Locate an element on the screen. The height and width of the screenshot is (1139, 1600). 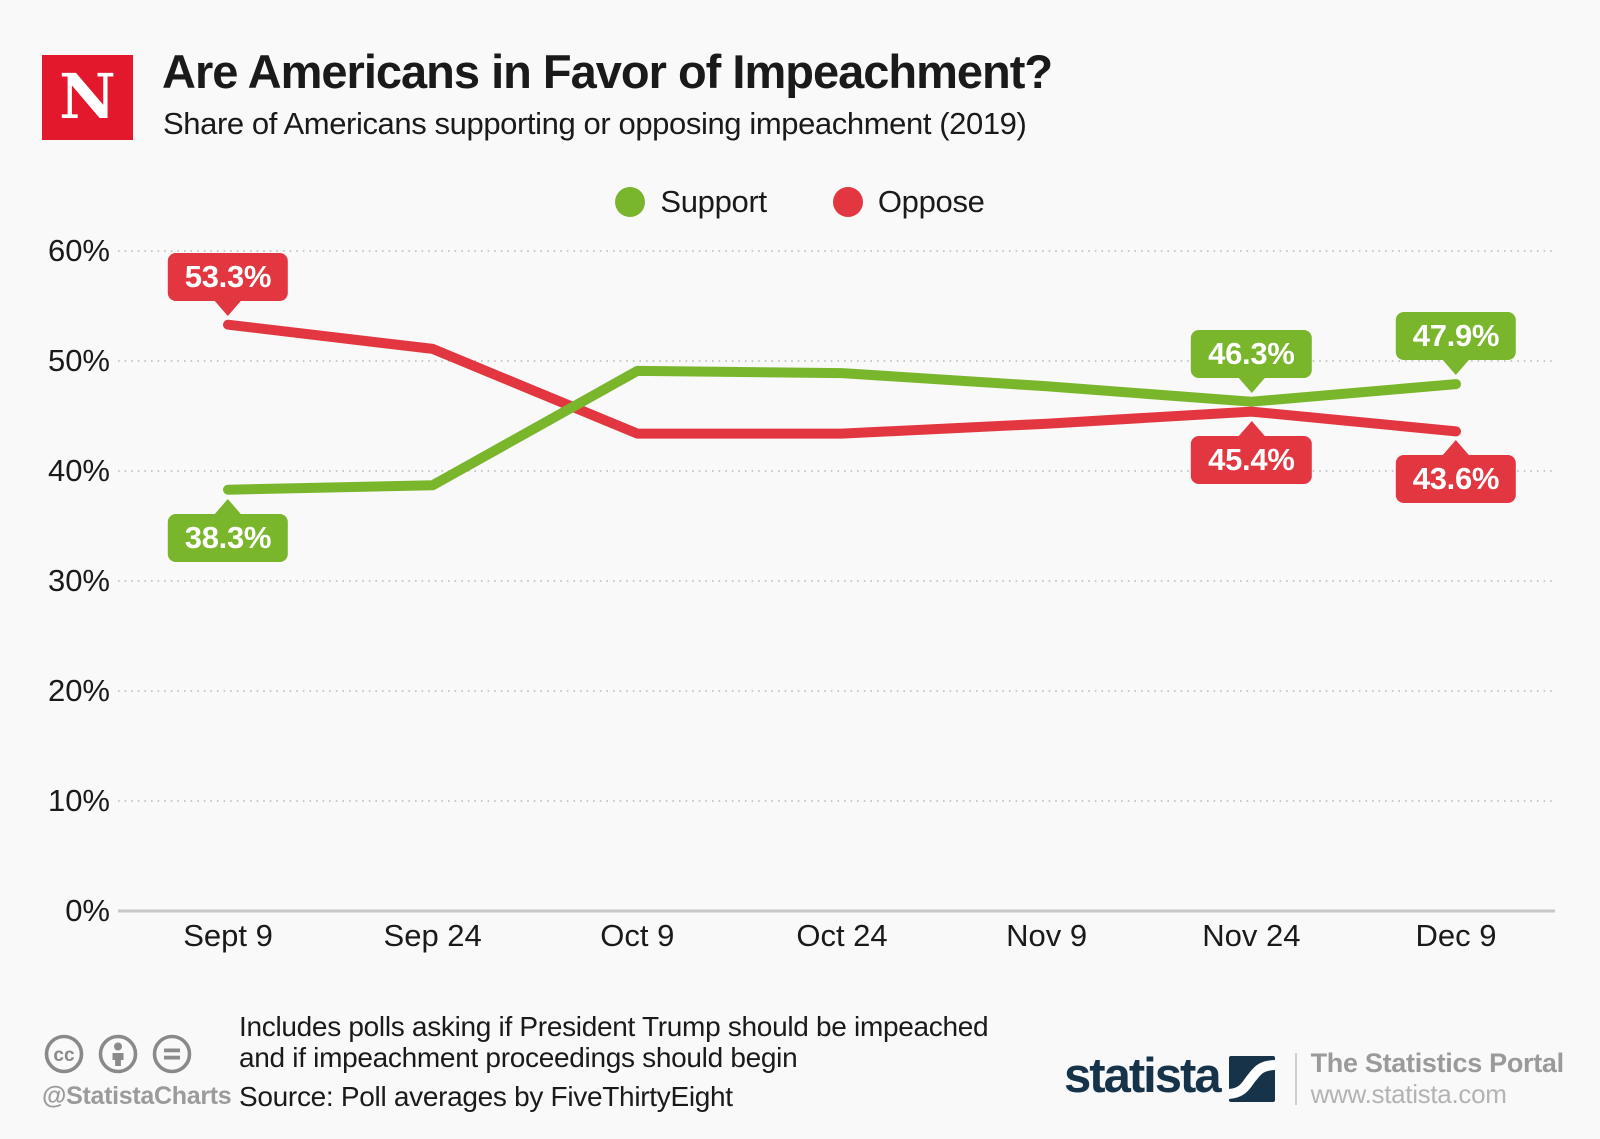
callout-oppose-dec9: 43.6% is located at coordinates (1456, 479).